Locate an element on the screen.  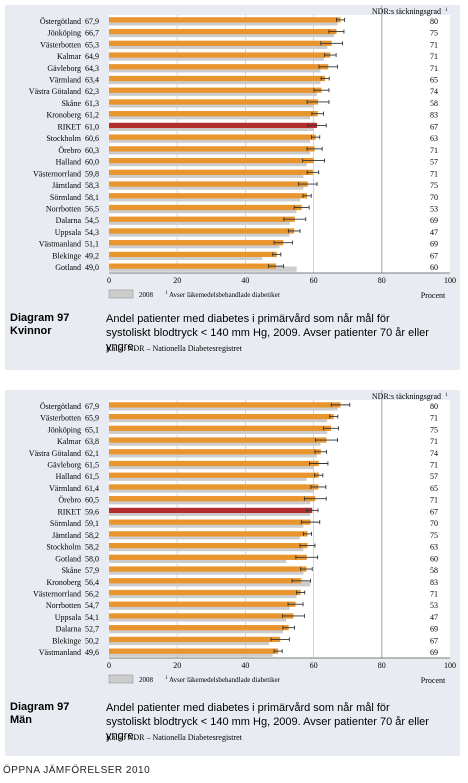
row-label: Västernorrland is located at coordinates (57, 173).